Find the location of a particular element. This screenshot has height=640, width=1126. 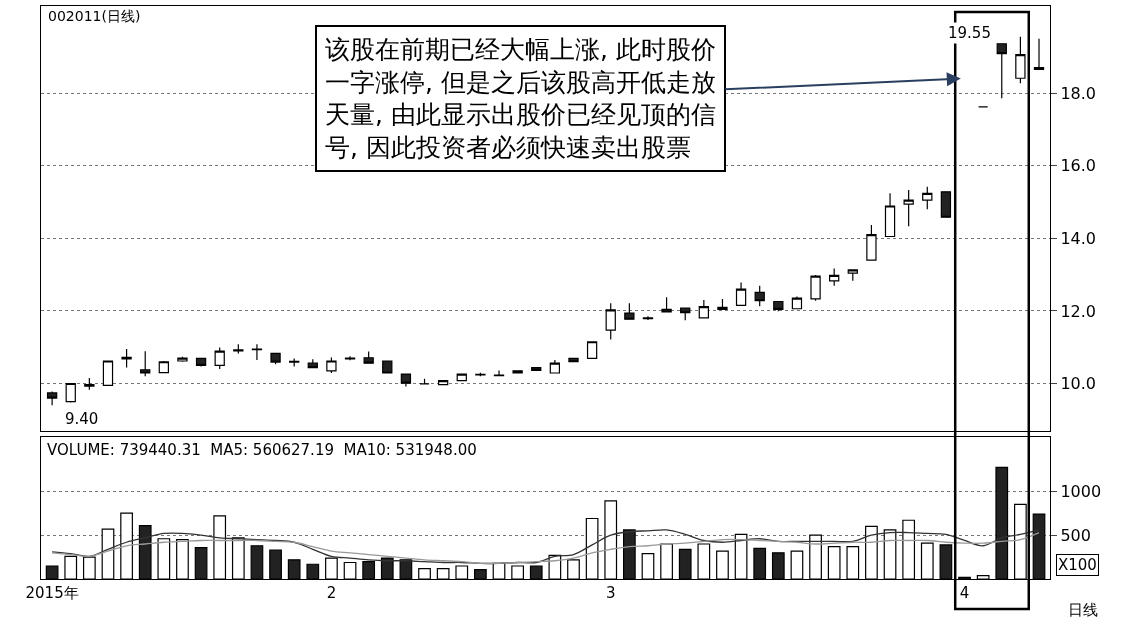

y-tick-label: 16.0 is located at coordinates (1078, 166).